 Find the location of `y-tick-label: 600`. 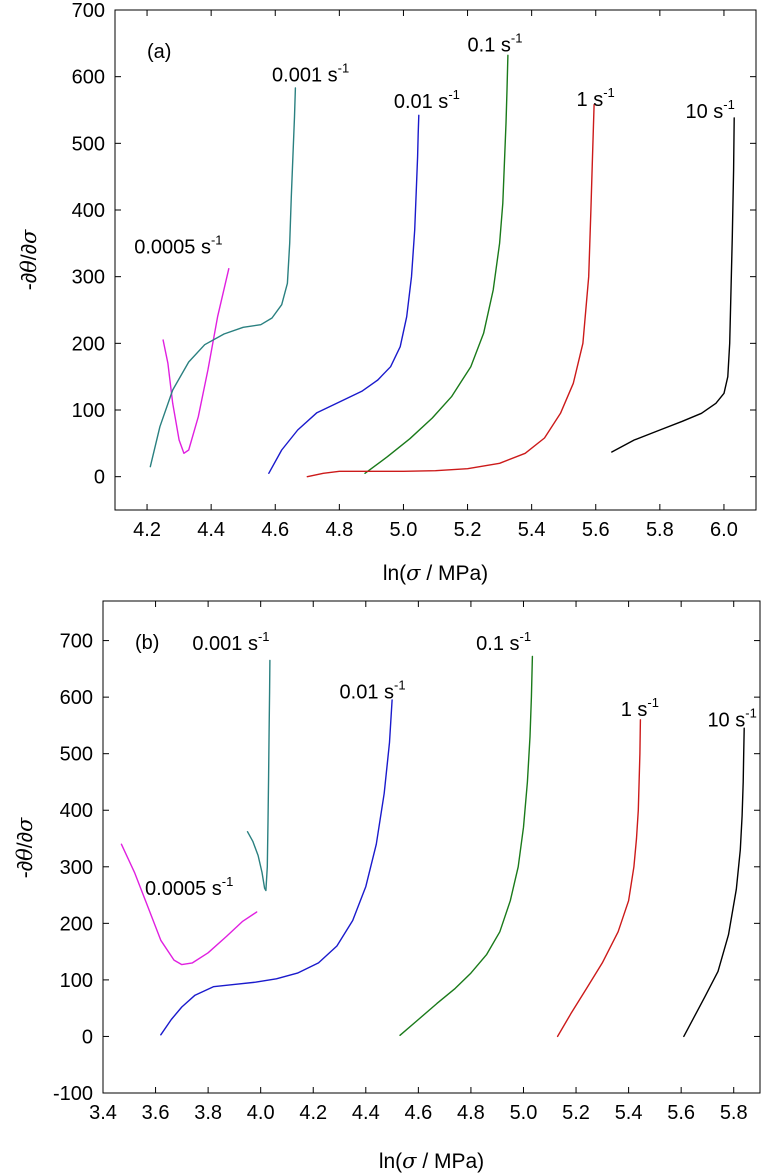

y-tick-label: 600 is located at coordinates (88, 78).